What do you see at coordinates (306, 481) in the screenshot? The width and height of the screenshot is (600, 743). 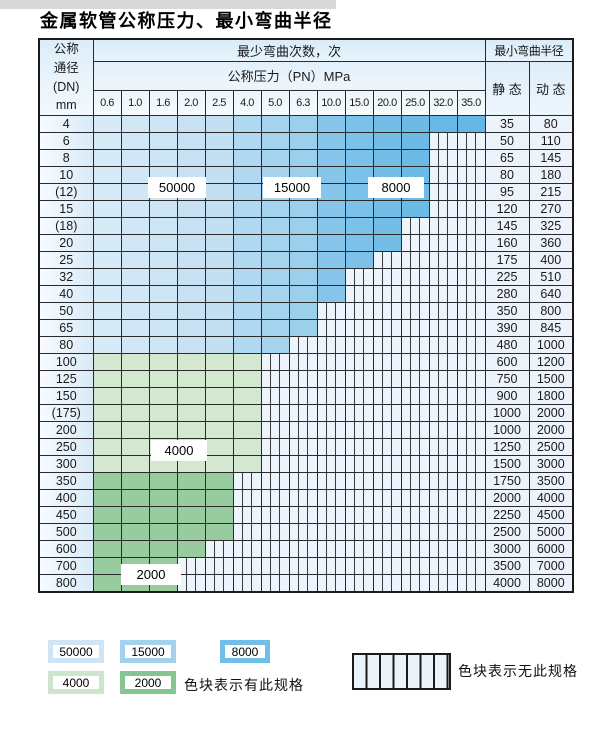 I see `table-row: 350 1750 3500` at bounding box center [306, 481].